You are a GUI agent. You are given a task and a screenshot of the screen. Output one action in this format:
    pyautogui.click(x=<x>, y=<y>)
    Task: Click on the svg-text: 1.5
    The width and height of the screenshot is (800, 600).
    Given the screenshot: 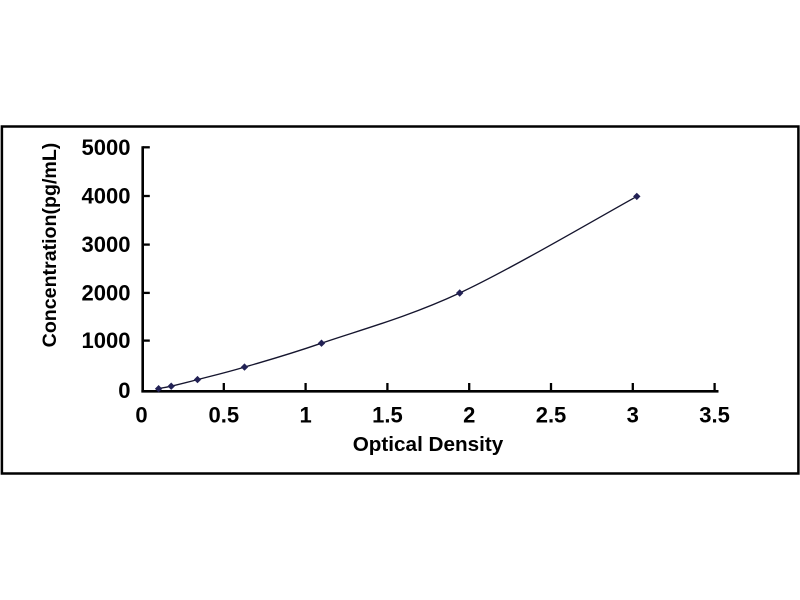 What is the action you would take?
    pyautogui.click(x=387, y=415)
    